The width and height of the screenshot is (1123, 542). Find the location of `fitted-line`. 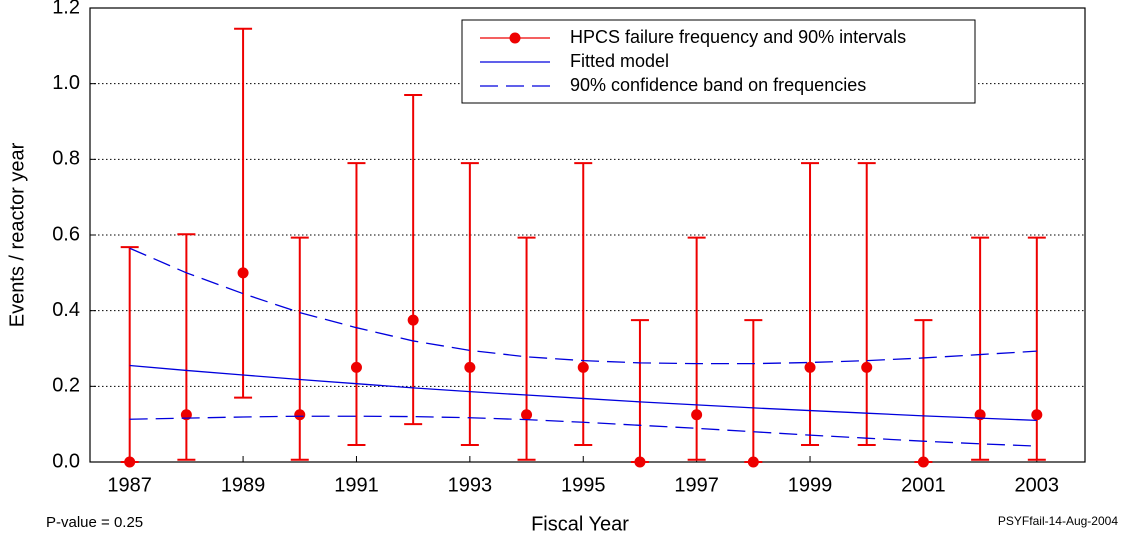

fitted-line is located at coordinates (583, 393).